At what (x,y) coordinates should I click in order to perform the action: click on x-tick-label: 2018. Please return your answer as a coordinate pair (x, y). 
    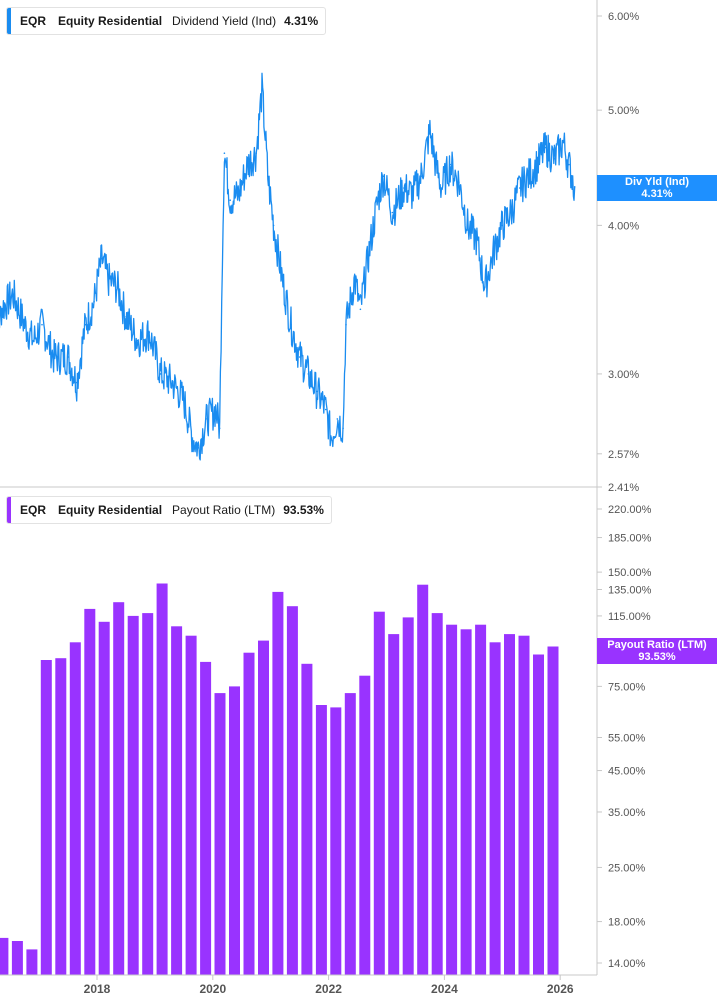
    Looking at the image, I should click on (97, 989).